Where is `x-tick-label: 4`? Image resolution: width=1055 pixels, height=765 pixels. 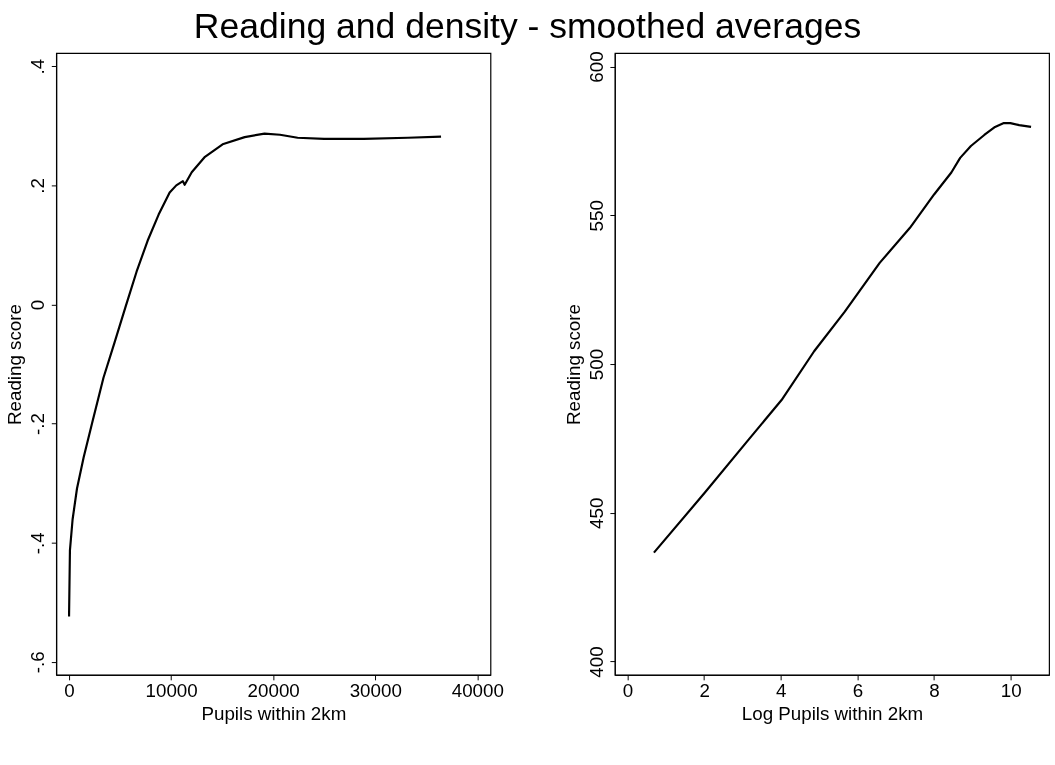
x-tick-label: 4 is located at coordinates (781, 691).